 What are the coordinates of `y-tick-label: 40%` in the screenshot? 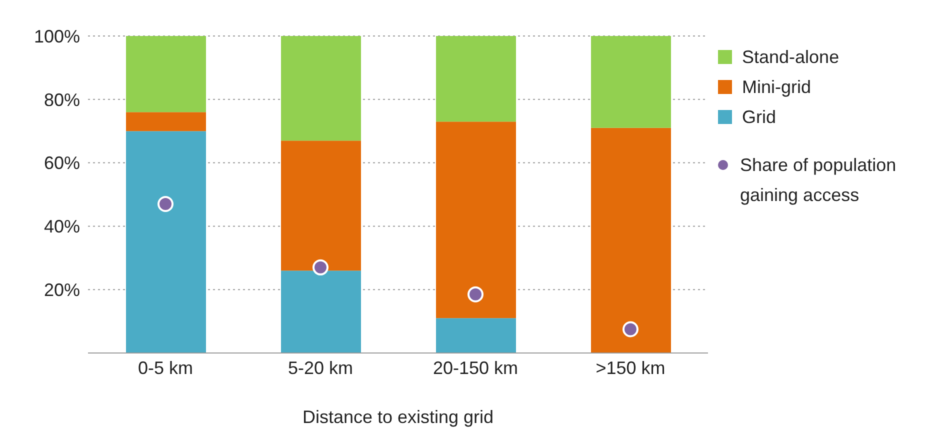 It's located at (62, 226).